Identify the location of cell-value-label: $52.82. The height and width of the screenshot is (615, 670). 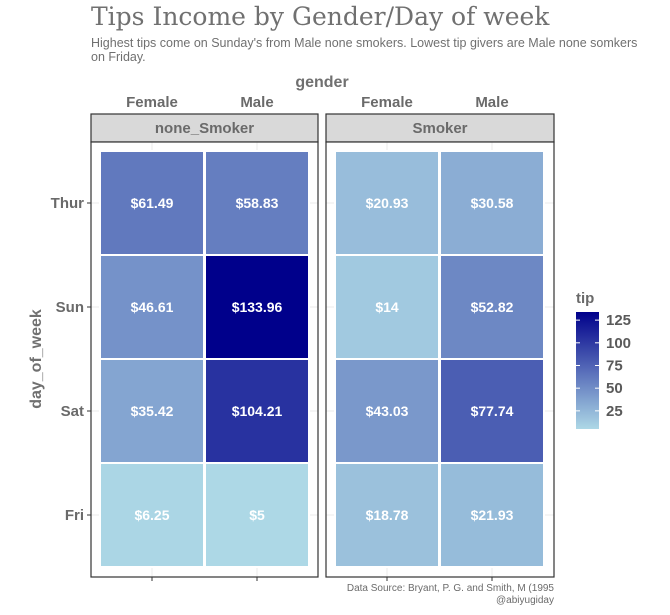
(492, 307).